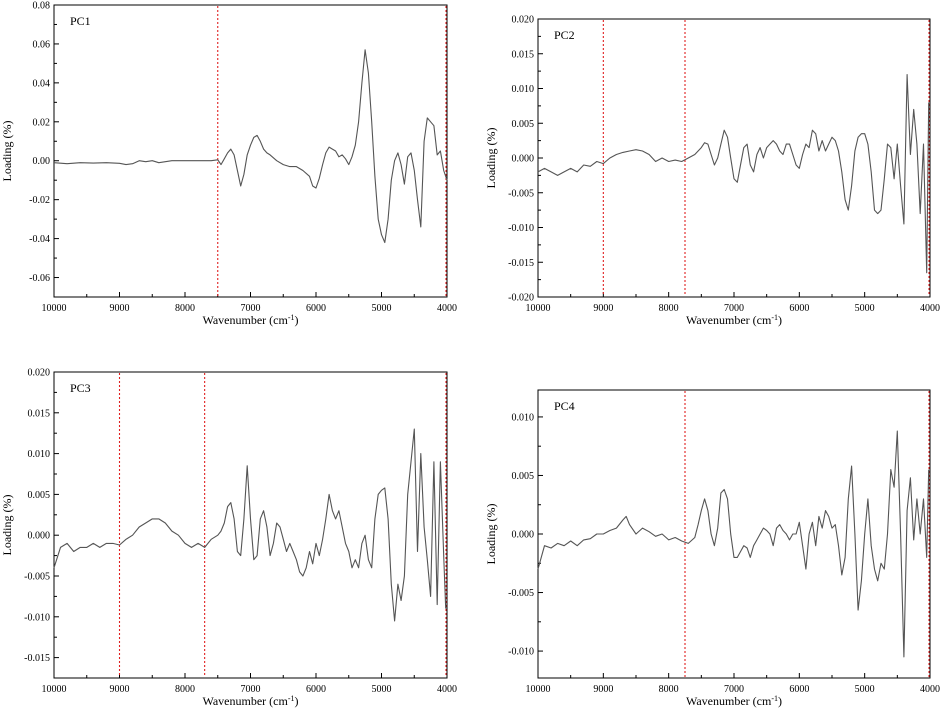 This screenshot has width=941, height=712. What do you see at coordinates (564, 406) in the screenshot?
I see `panel-label: PC4` at bounding box center [564, 406].